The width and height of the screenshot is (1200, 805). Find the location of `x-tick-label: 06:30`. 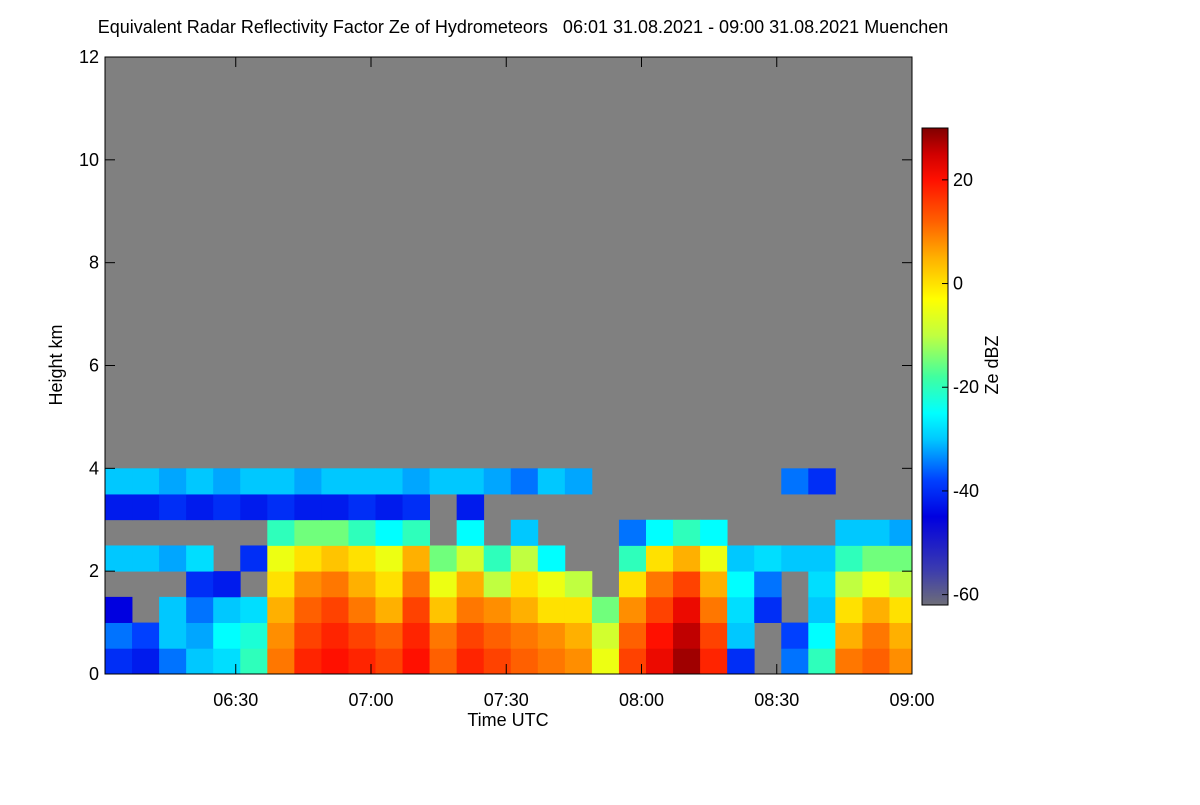

x-tick-label: 06:30 is located at coordinates (235, 700).